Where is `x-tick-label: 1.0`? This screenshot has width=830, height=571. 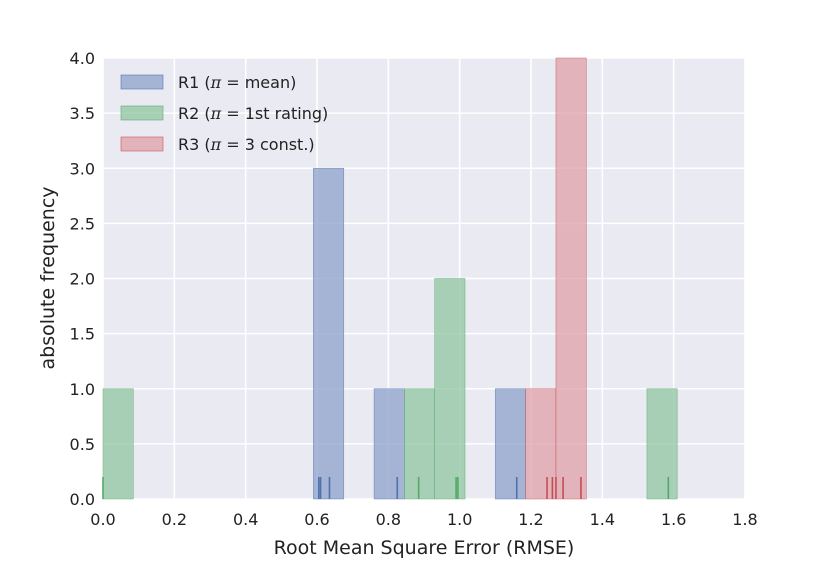 x-tick-label: 1.0 is located at coordinates (459, 519).